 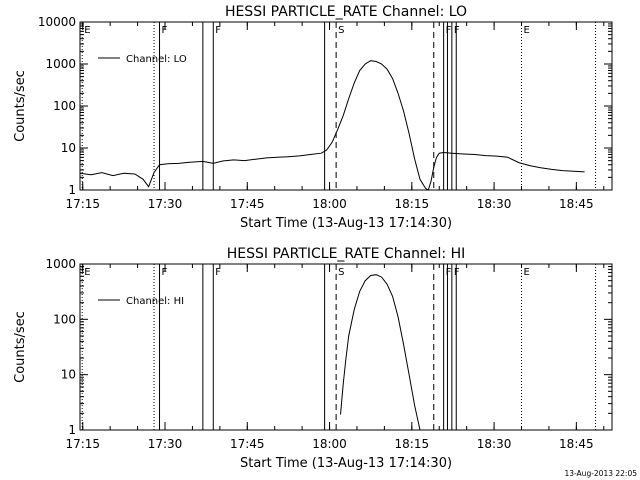 What do you see at coordinates (346, 254) in the screenshot?
I see `chart-title: HESSI PARTICLE_RATE Channel: HI` at bounding box center [346, 254].